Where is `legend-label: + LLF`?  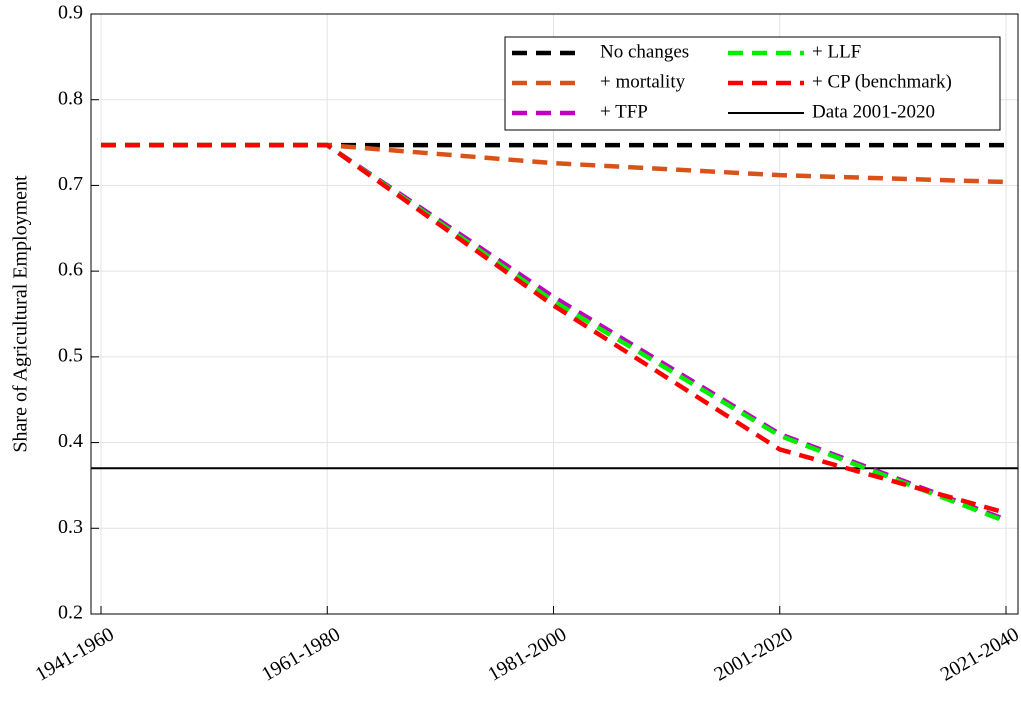 legend-label: + LLF is located at coordinates (836, 51).